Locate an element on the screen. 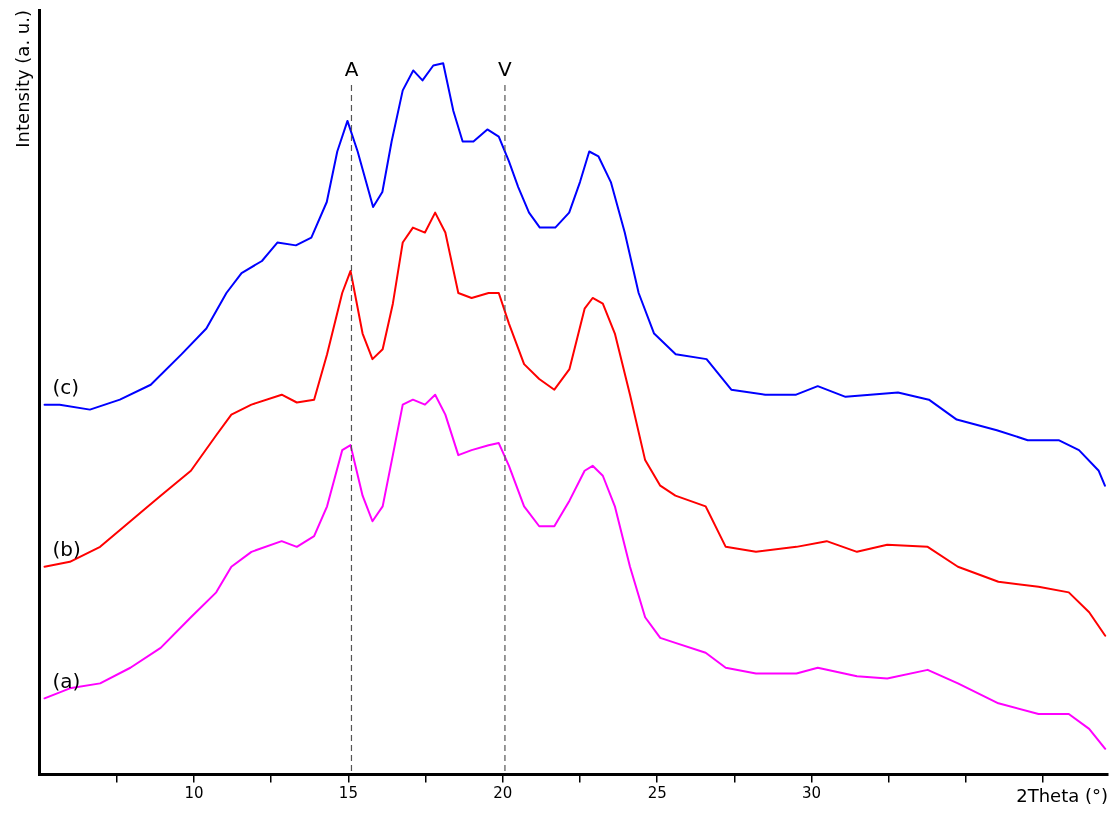 The width and height of the screenshot is (1111, 822). x-tick-label: 10 is located at coordinates (194, 793).